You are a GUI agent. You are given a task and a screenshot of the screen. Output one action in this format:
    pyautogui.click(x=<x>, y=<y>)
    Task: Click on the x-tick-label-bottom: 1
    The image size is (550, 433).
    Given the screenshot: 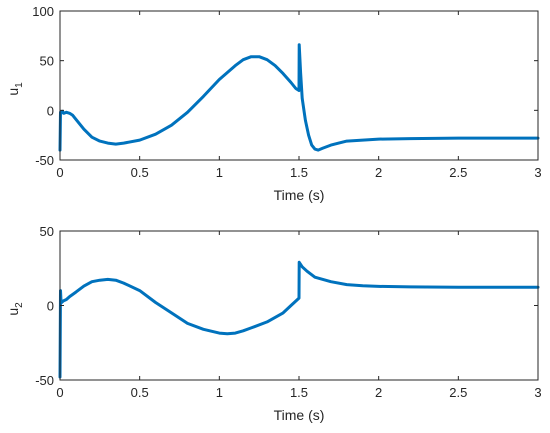 What is the action you would take?
    pyautogui.click(x=219, y=392)
    